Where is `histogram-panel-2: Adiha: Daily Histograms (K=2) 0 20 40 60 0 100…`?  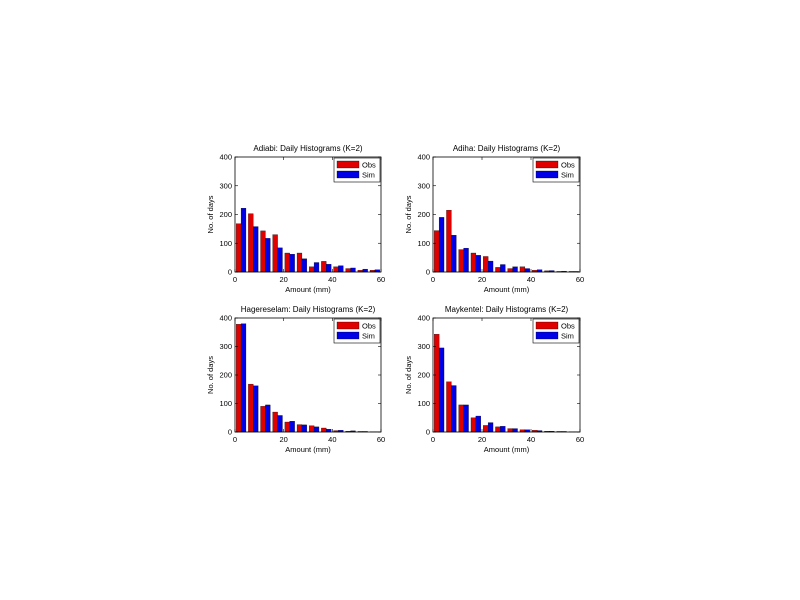 histogram-panel-2: Adiha: Daily Histograms (K=2) 0 20 40 60 0 100… is located at coordinates (494, 219).